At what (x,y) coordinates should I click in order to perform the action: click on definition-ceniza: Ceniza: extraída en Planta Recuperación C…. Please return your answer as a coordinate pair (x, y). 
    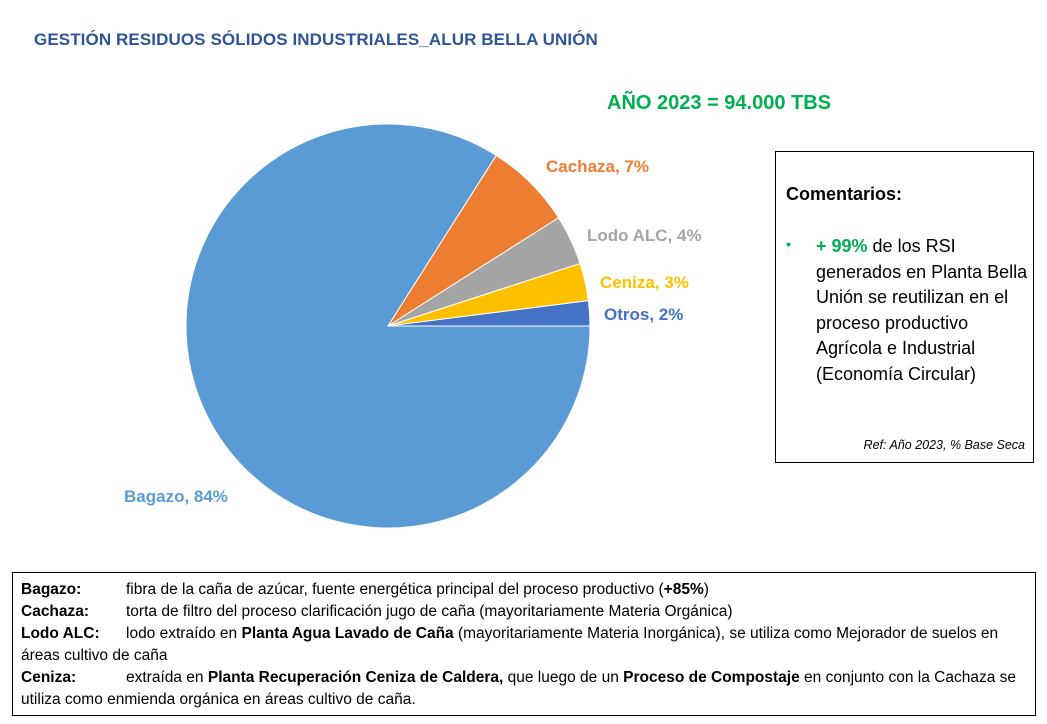
    Looking at the image, I should click on (524, 689).